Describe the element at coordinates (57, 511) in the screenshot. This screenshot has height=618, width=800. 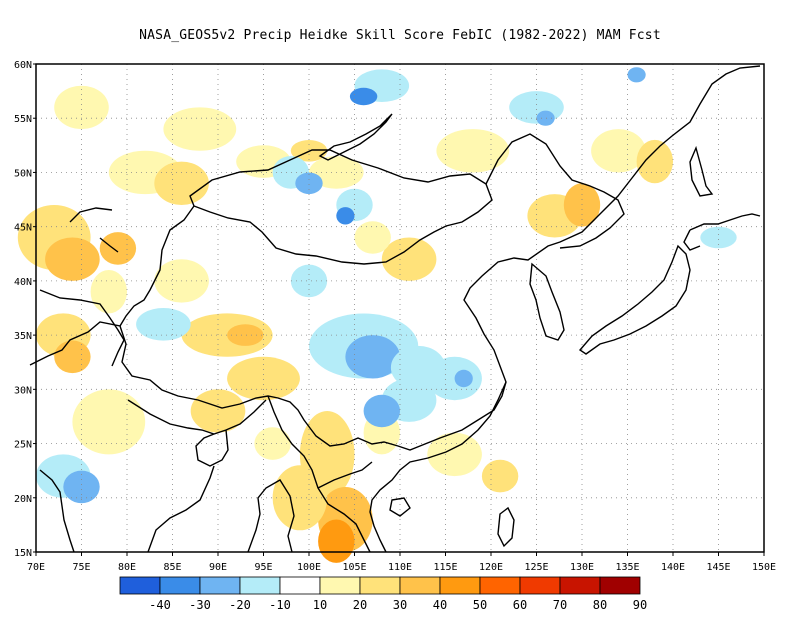
I see `coastline-india-west` at that location.